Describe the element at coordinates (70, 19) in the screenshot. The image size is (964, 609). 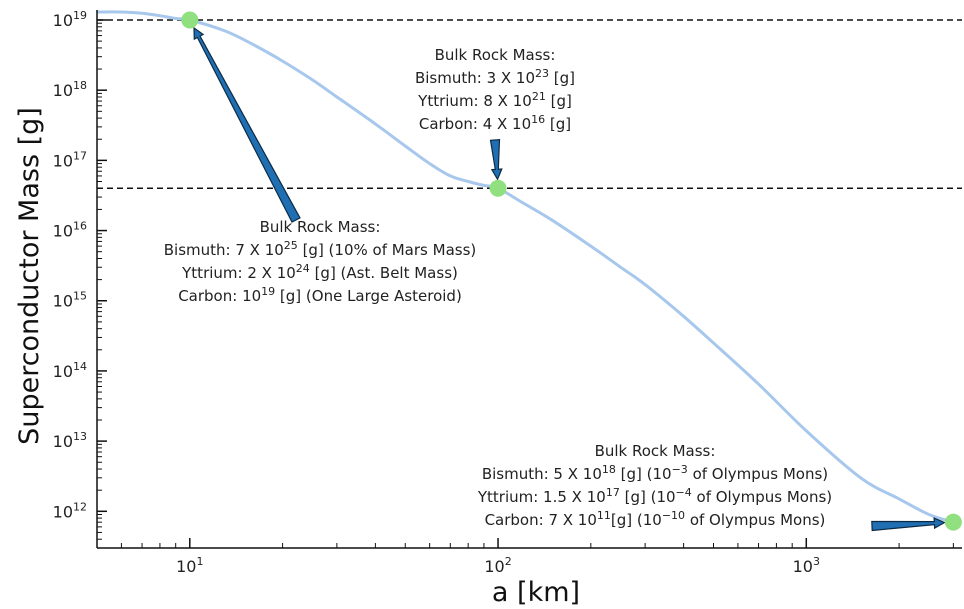
I see `y-tick-label: 1019` at that location.